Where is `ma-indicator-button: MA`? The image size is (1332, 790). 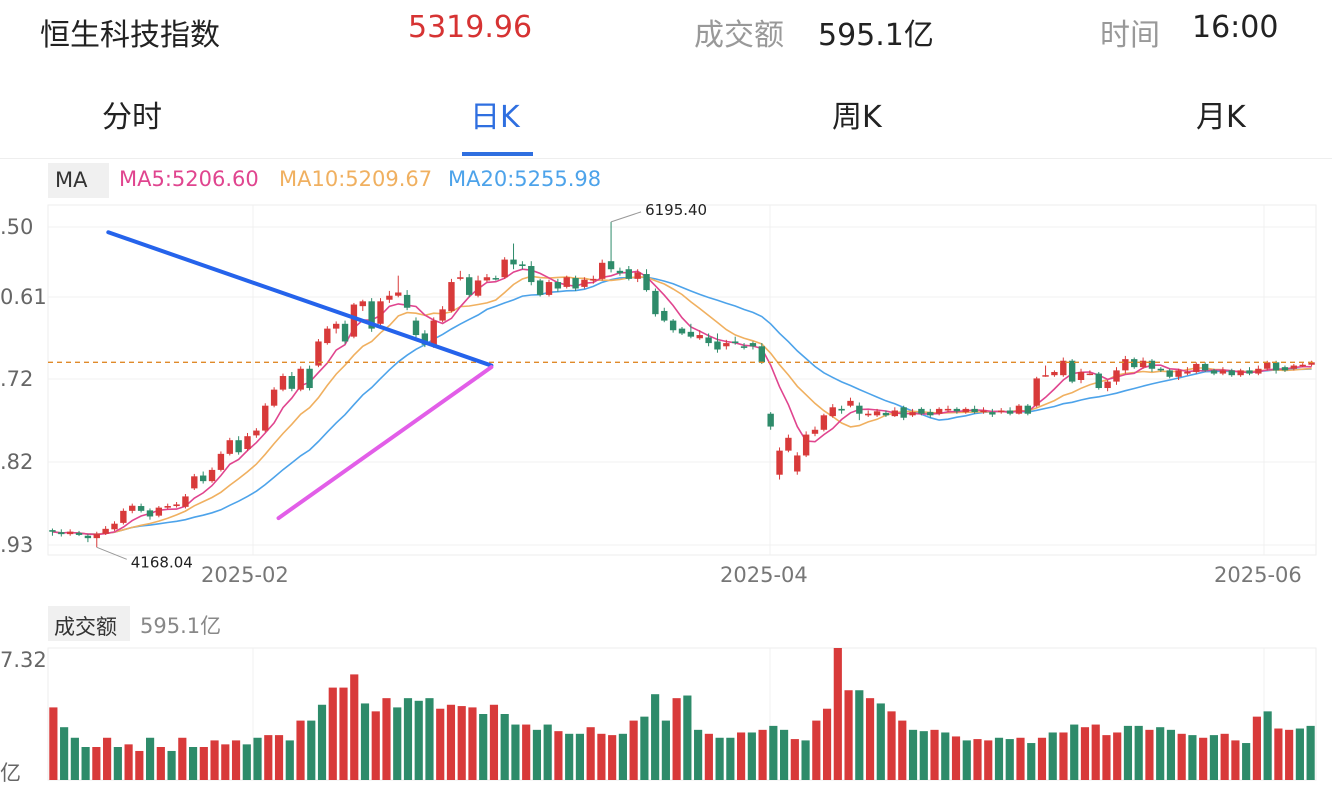 ma-indicator-button: MA is located at coordinates (78, 180).